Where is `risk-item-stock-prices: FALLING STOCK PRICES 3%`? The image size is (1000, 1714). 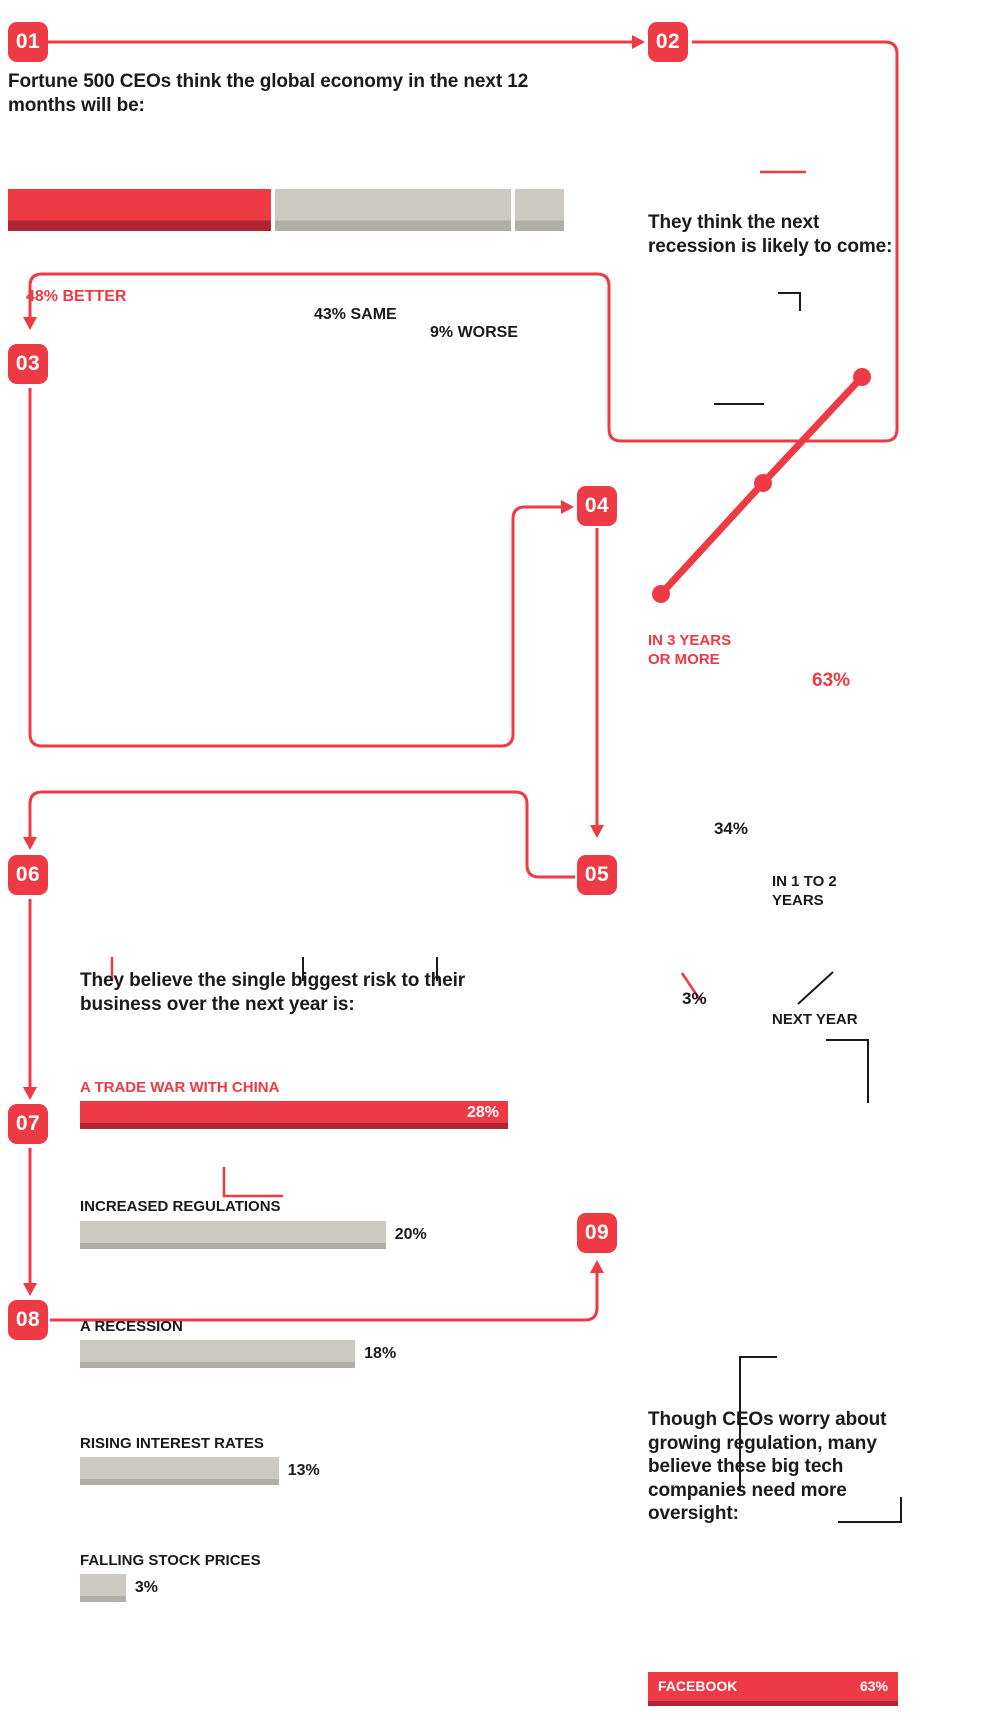 risk-item-stock-prices: FALLING STOCK PRICES 3% is located at coordinates (540, 1577).